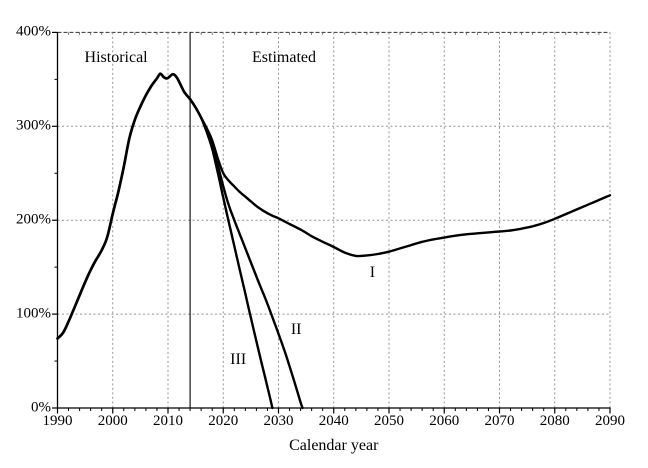 The width and height of the screenshot is (648, 468). Describe the element at coordinates (334, 445) in the screenshot. I see `x-axis-title: Calendar year` at that location.